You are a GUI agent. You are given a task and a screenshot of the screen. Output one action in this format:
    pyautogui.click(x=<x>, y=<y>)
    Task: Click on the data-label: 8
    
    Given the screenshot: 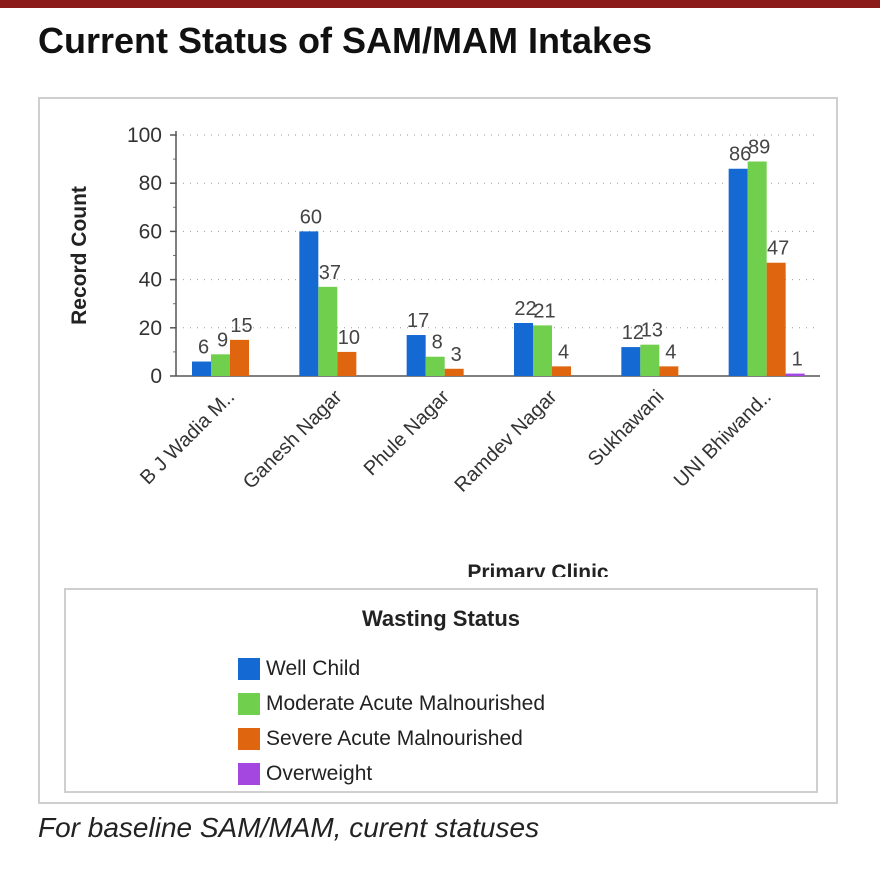 What is the action you would take?
    pyautogui.click(x=437, y=343)
    